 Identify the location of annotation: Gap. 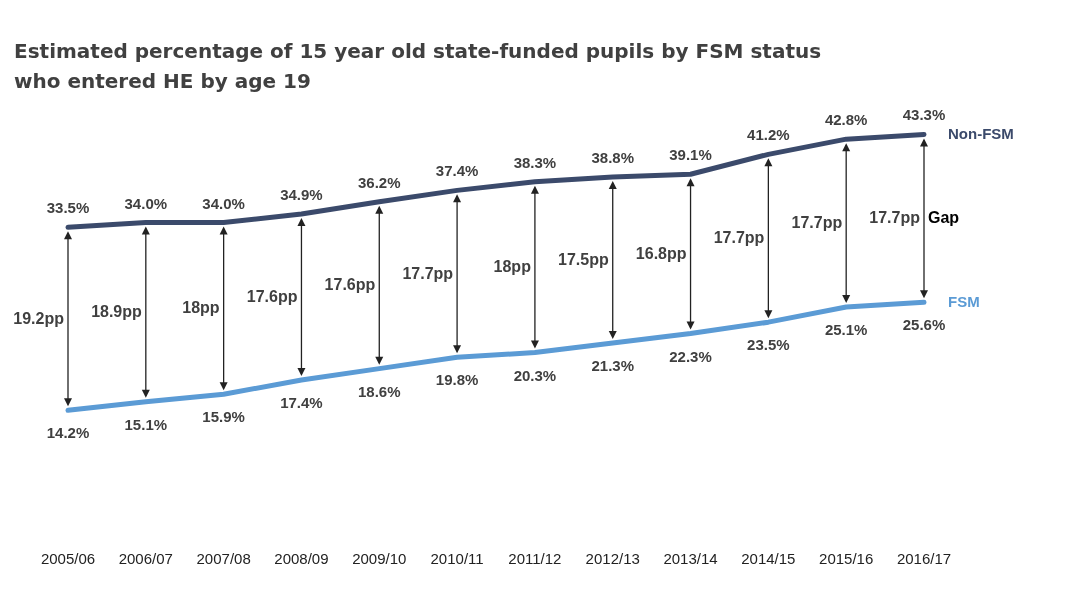
(944, 218).